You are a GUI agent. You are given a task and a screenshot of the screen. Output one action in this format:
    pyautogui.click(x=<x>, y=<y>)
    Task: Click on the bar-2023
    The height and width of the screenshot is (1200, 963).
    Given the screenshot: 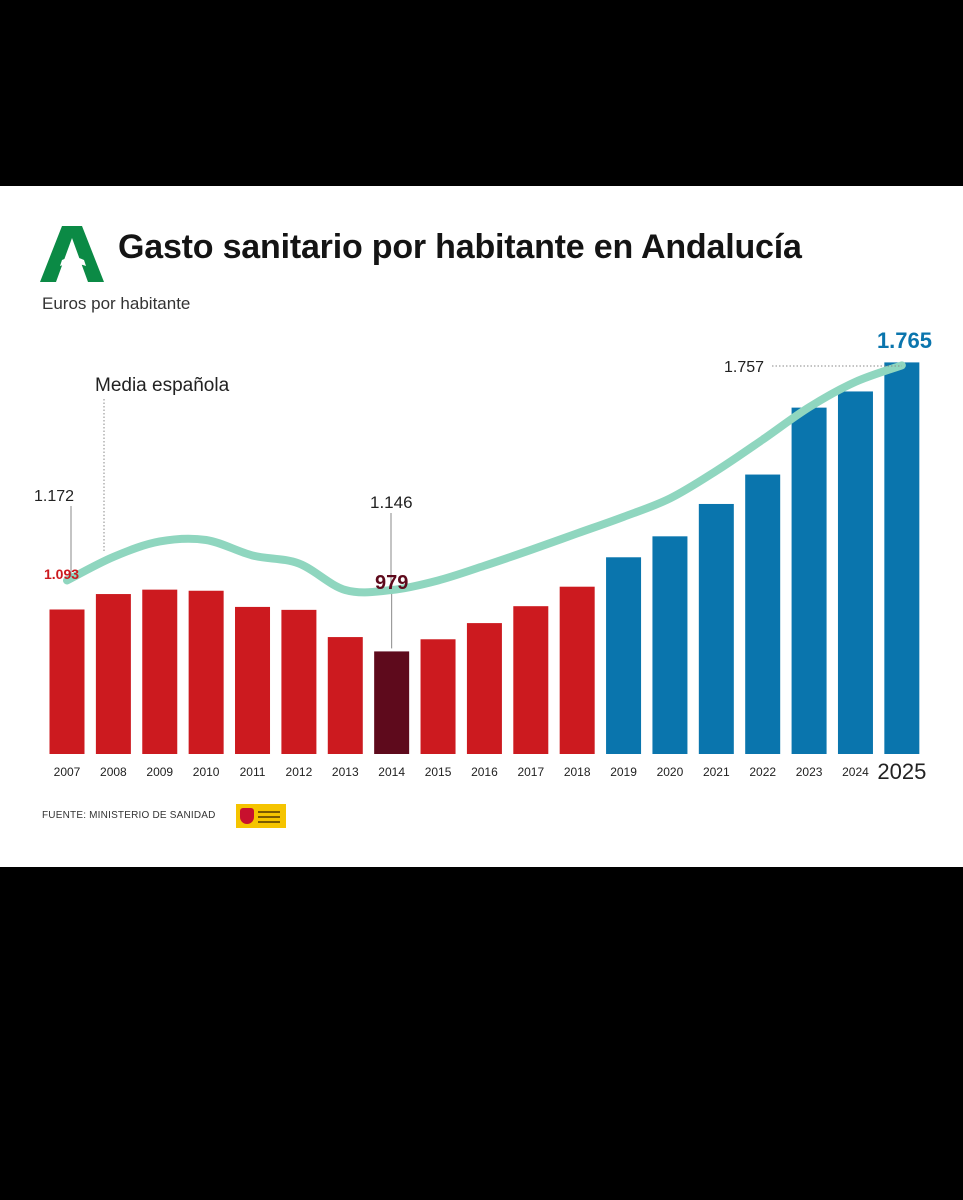 What is the action you would take?
    pyautogui.click(x=809, y=580)
    